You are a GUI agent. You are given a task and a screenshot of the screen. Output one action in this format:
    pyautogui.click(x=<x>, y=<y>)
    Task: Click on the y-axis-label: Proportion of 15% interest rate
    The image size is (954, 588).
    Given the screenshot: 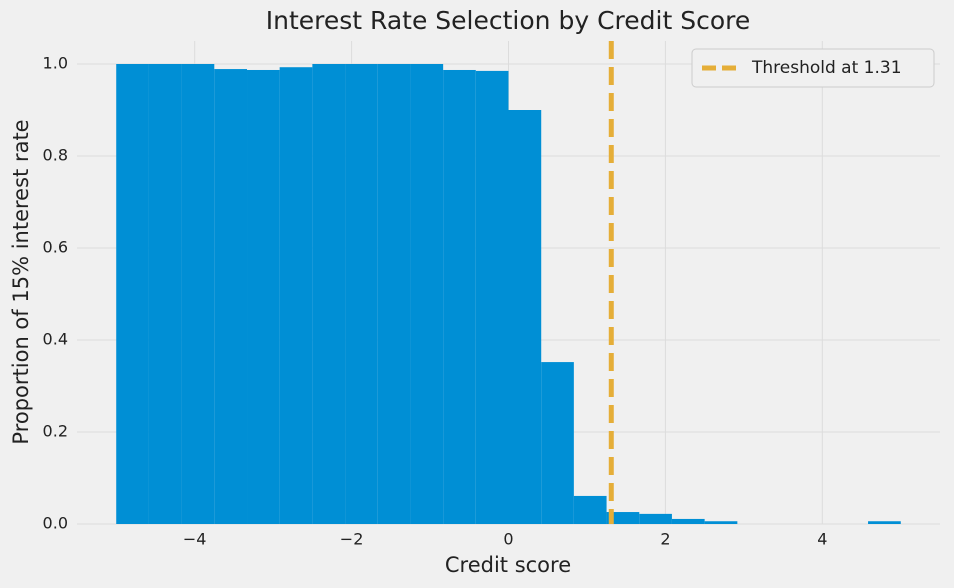 What is the action you would take?
    pyautogui.click(x=21, y=281)
    